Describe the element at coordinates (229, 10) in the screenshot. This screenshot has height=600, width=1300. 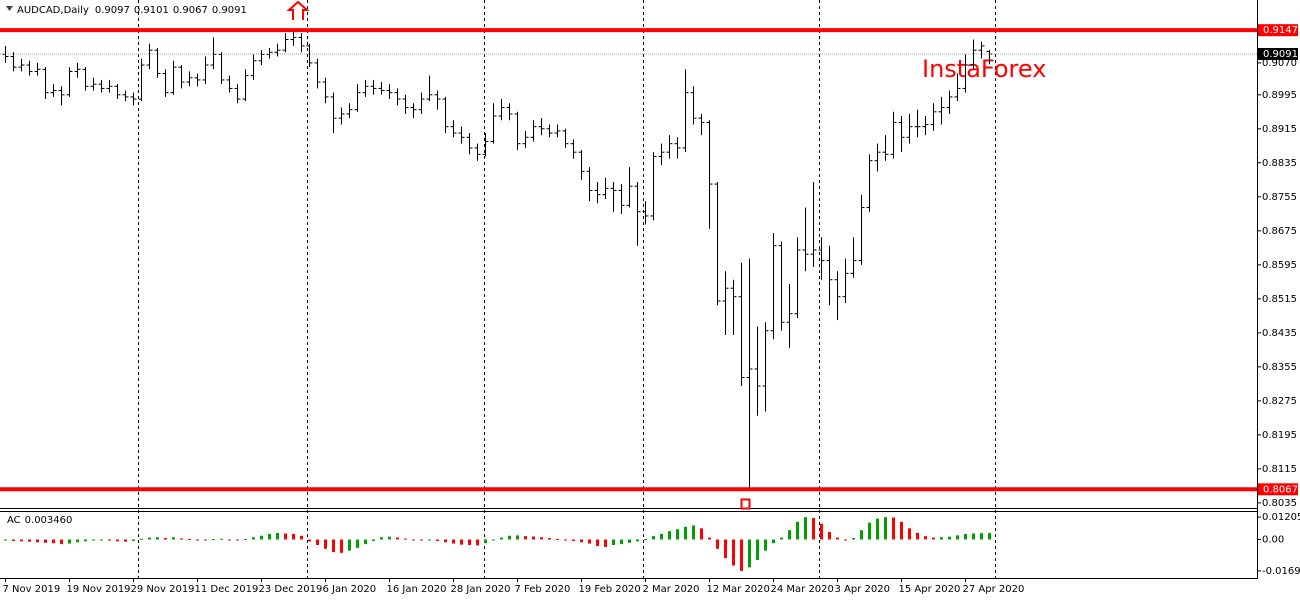
I see `close-value: 0.9091` at that location.